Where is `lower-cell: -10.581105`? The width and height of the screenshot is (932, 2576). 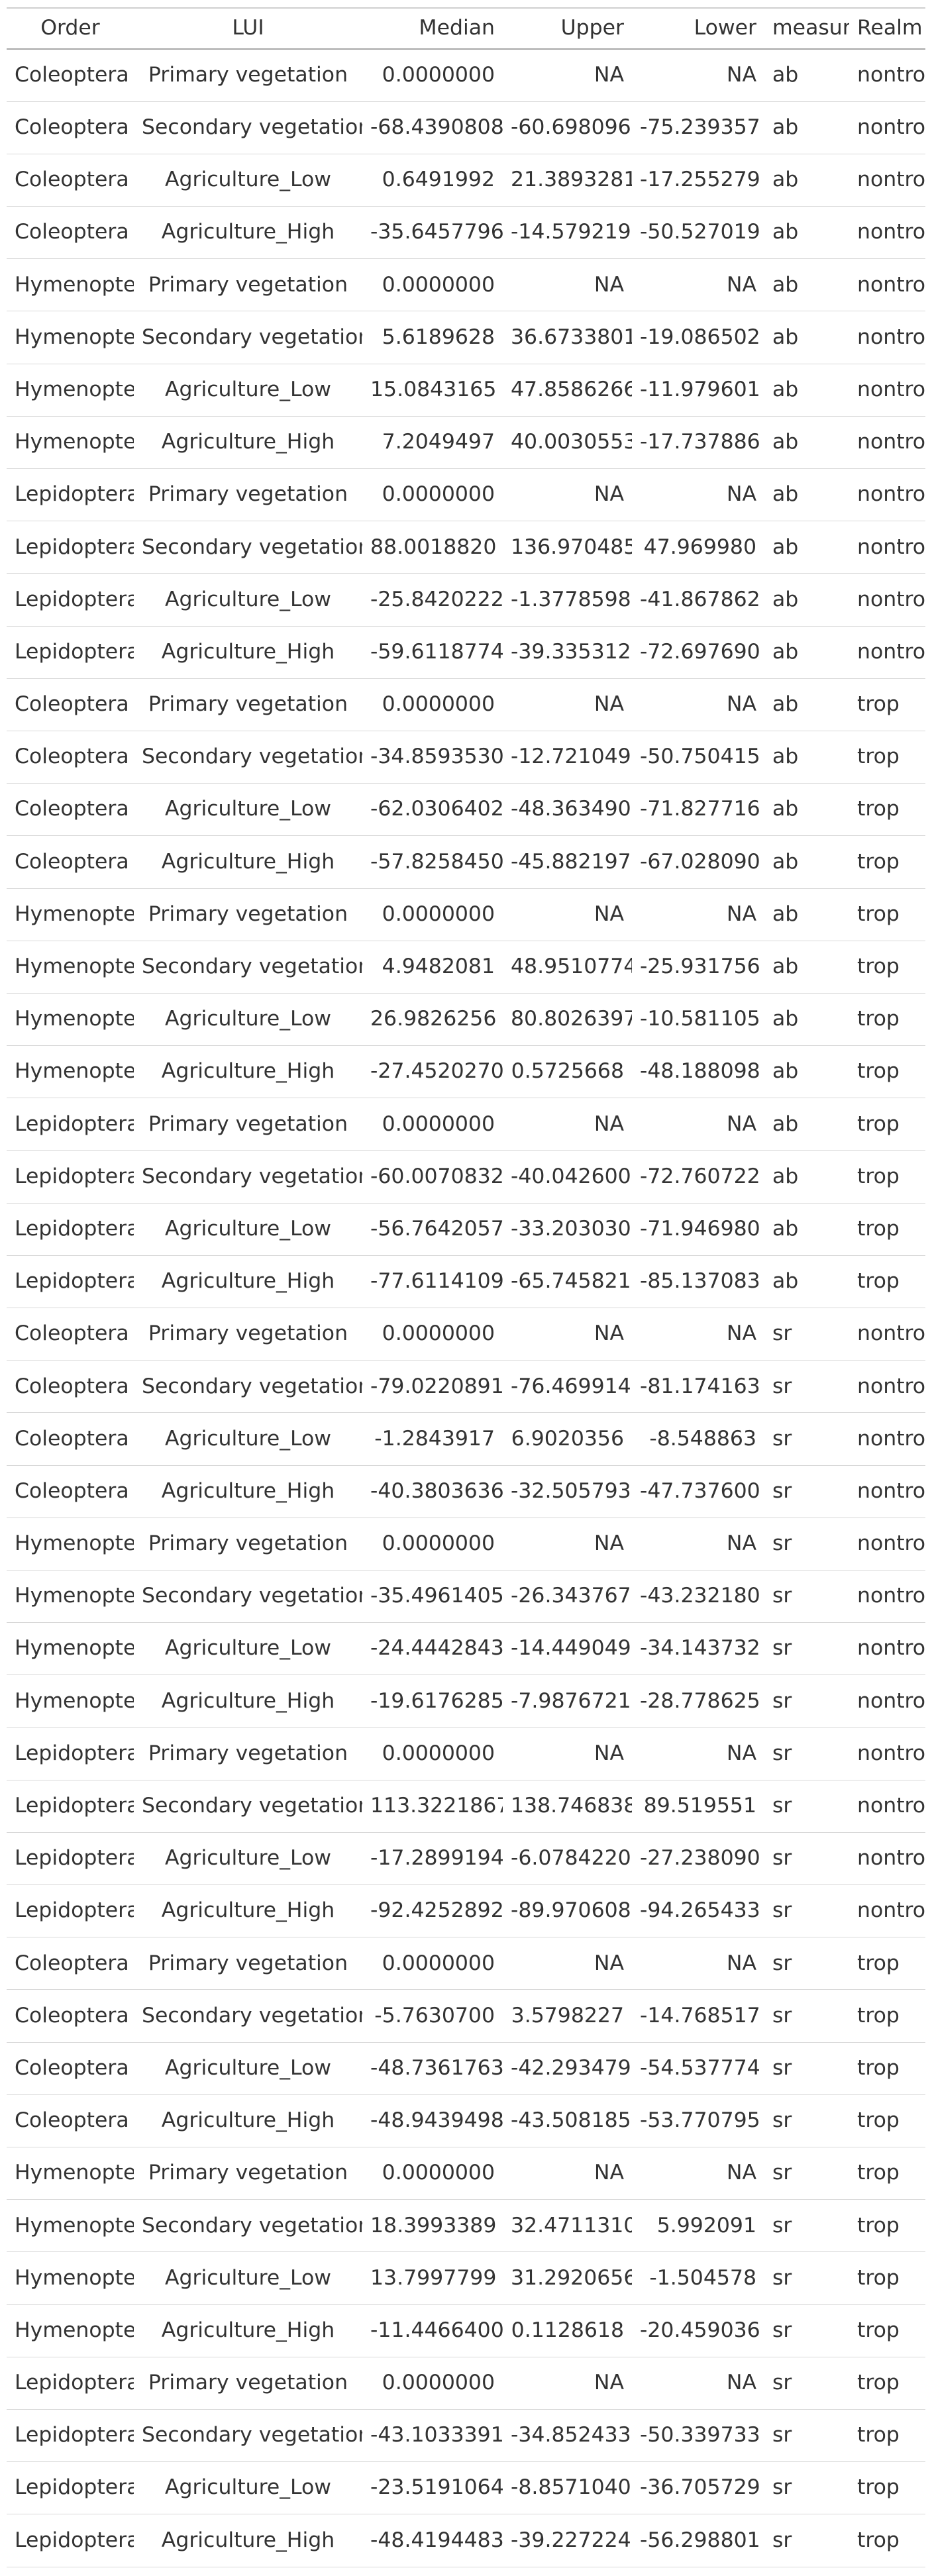
lower-cell: -10.581105 is located at coordinates (698, 1020).